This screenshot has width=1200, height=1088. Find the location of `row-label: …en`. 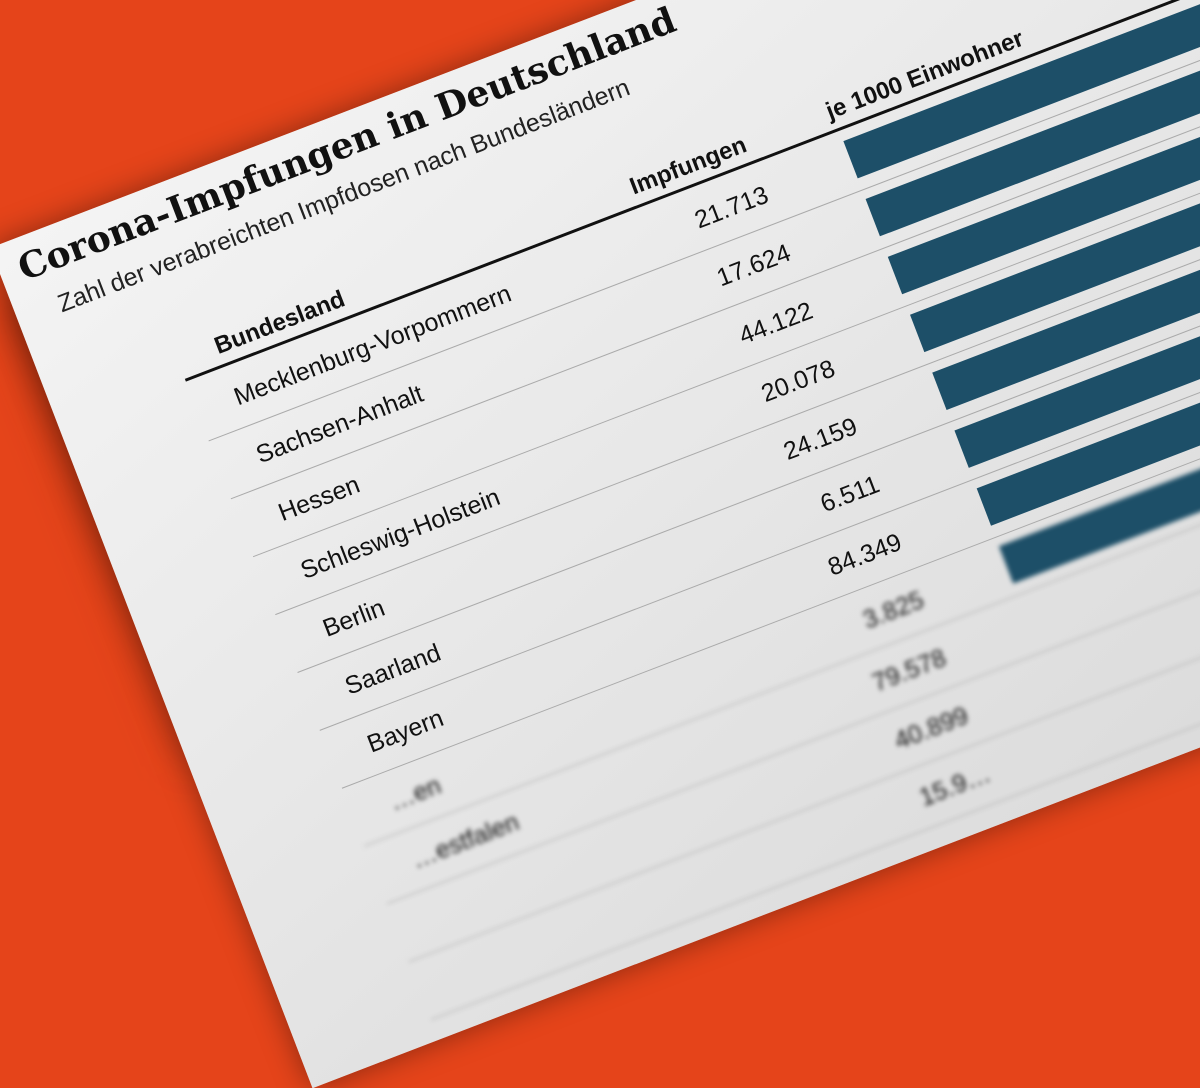

row-label: …en is located at coordinates (415, 794).